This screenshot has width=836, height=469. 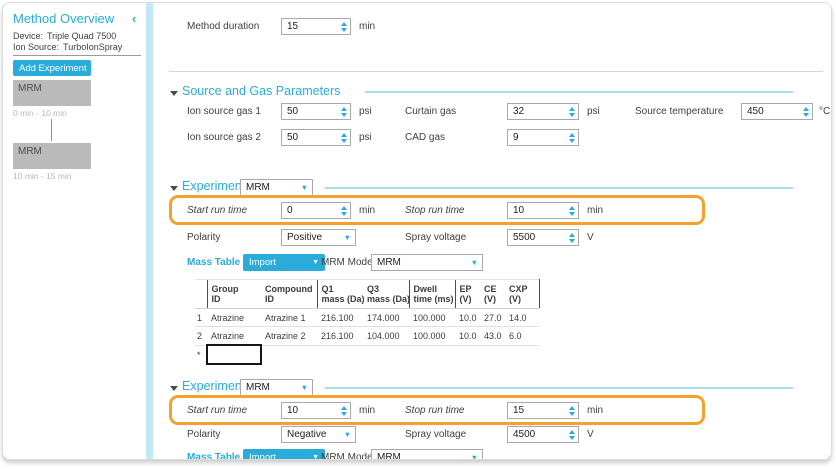 What do you see at coordinates (386, 317) in the screenshot?
I see `cell-q3-mass: 174.000` at bounding box center [386, 317].